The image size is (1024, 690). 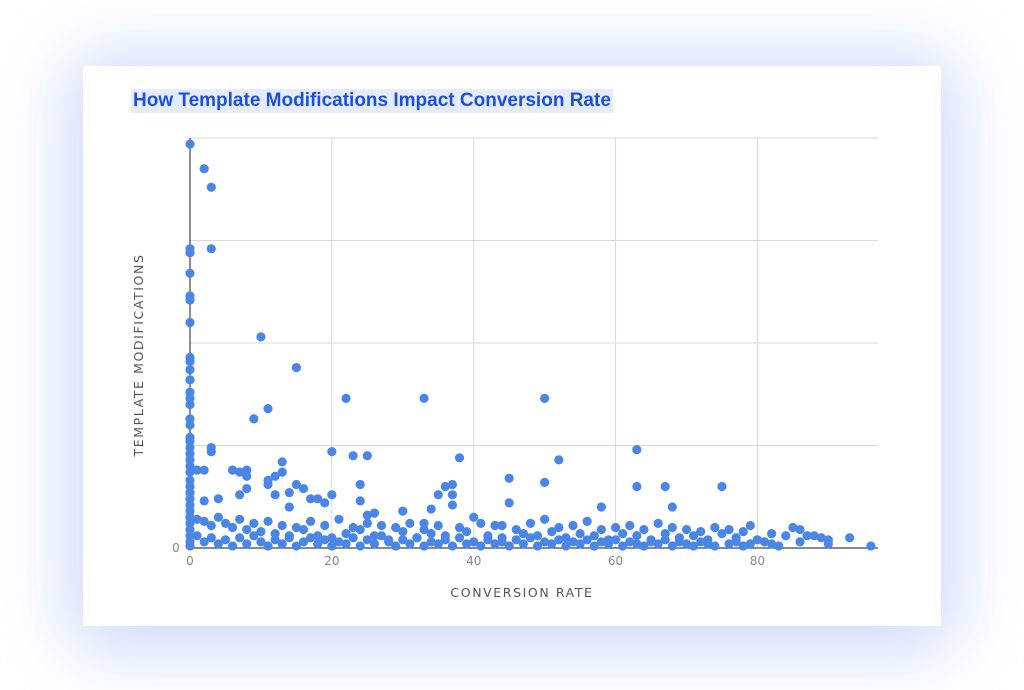 I want to click on x-tick-label: 80, so click(x=757, y=561).